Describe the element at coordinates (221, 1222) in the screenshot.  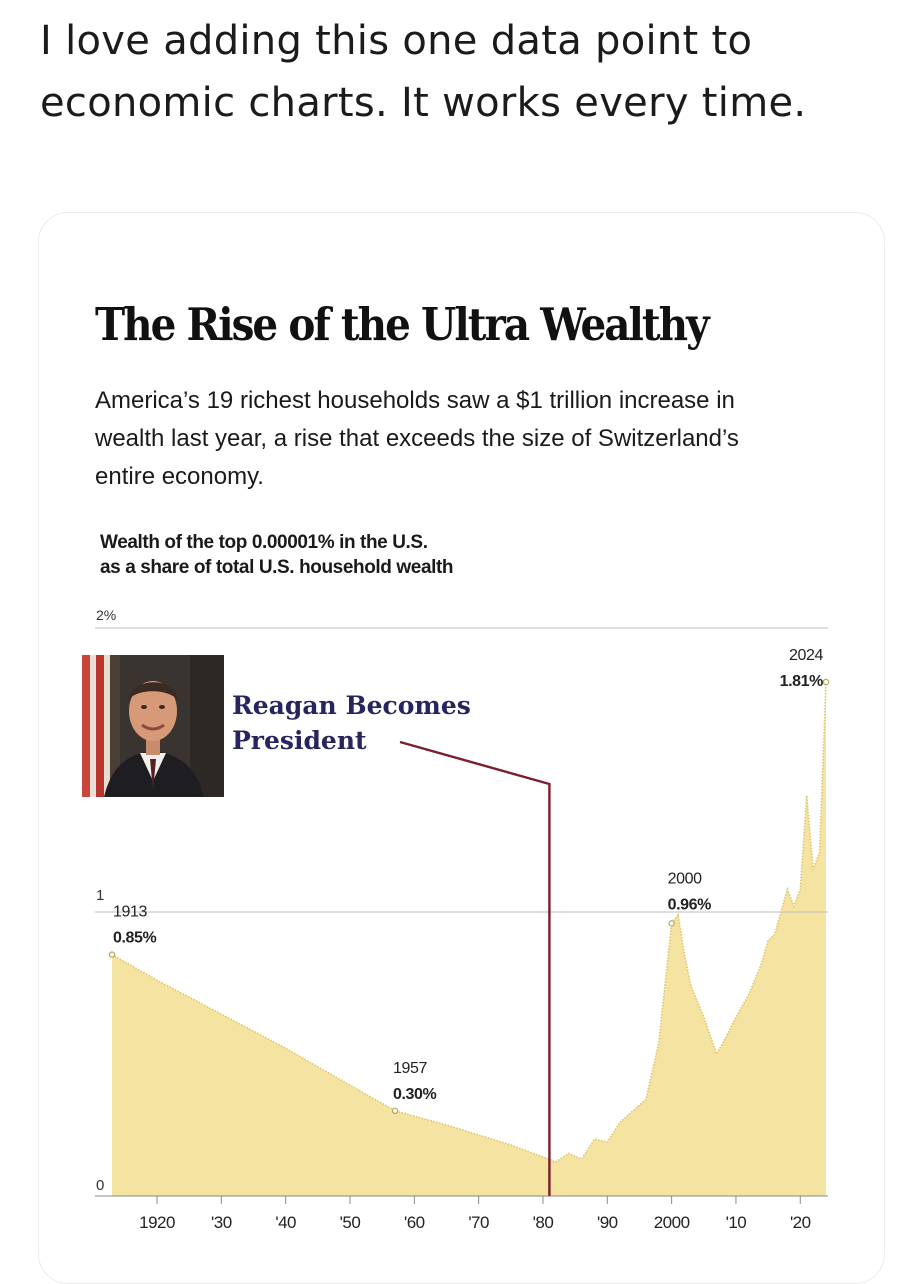
I see `x-tick-label: '30` at that location.